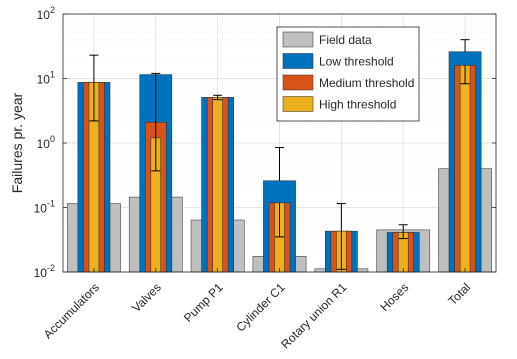 Image resolution: width=517 pixels, height=359 pixels. Describe the element at coordinates (44, 207) in the screenshot. I see `y-tick-label: 10⁻¹` at that location.